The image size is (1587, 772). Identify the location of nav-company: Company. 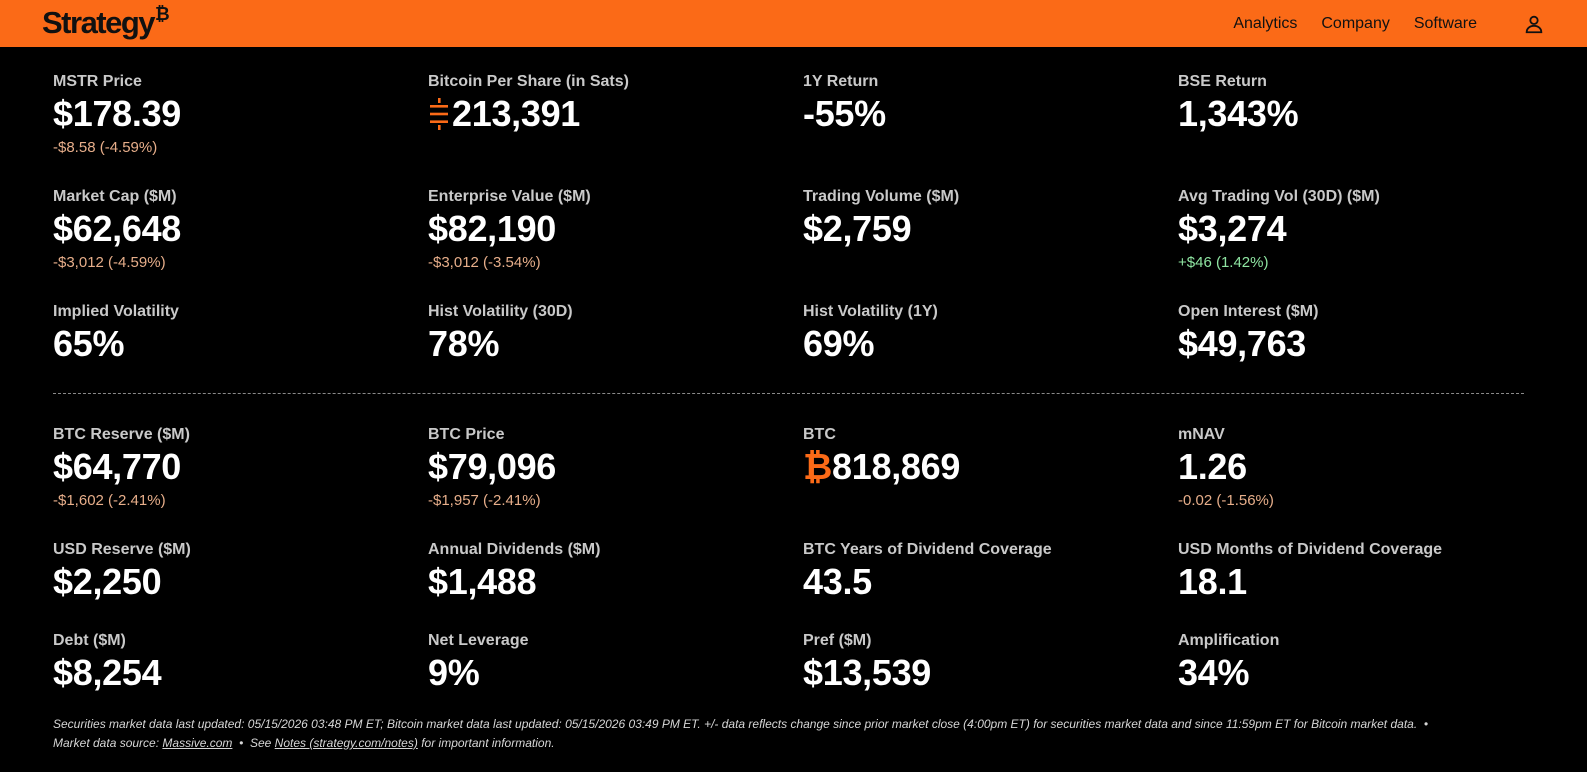
(1355, 23).